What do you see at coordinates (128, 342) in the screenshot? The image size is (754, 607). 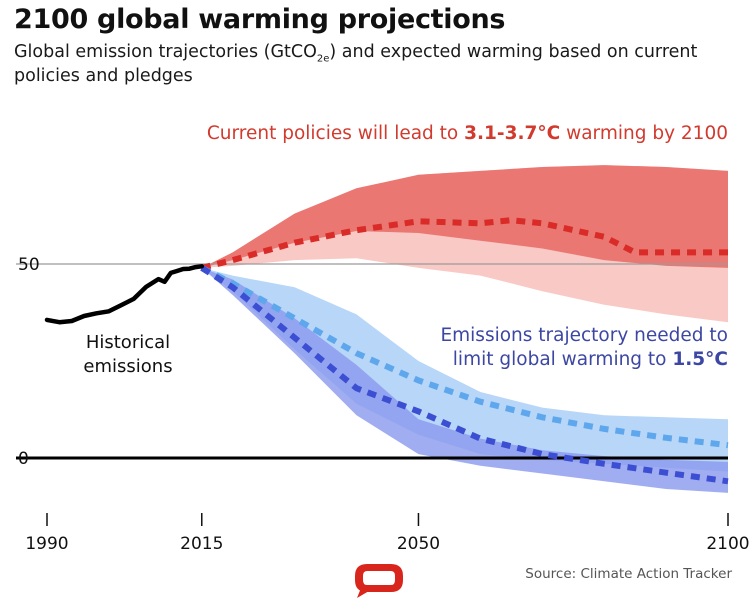 I see `historical-label-line1: Historical` at bounding box center [128, 342].